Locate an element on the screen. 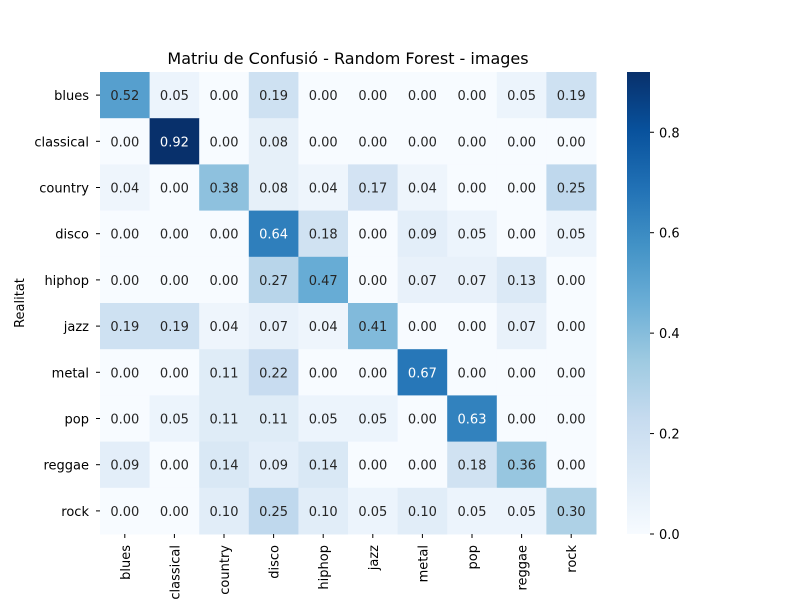 The height and width of the screenshot is (600, 800). cell-value-label: 0.17 is located at coordinates (372, 189).